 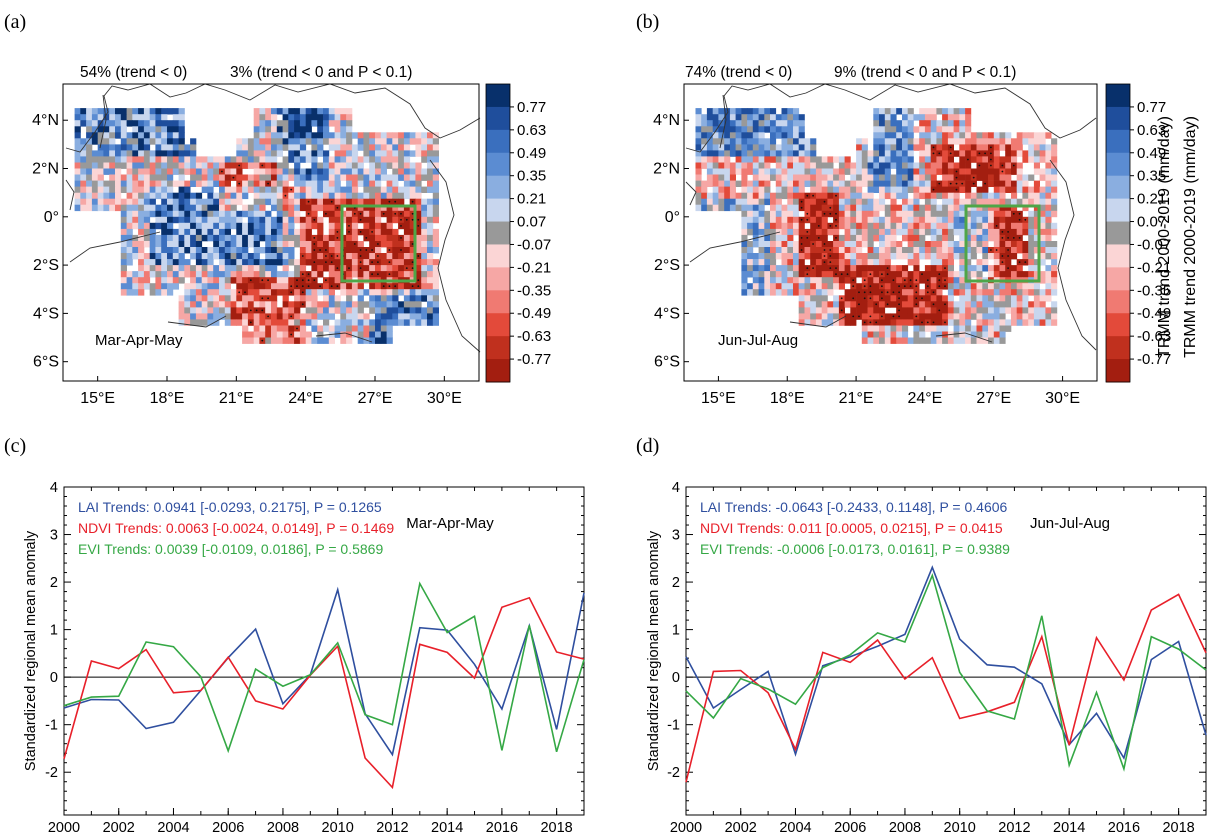 What do you see at coordinates (1118, 210) in the screenshot?
I see `colorbar-swatch` at bounding box center [1118, 210].